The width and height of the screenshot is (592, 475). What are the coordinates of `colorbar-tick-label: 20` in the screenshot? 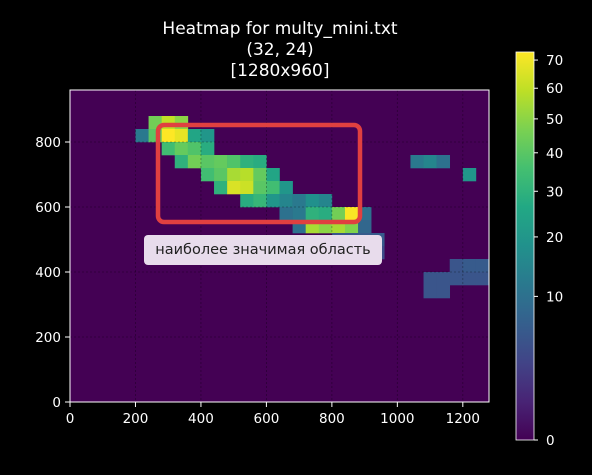 It's located at (554, 238).